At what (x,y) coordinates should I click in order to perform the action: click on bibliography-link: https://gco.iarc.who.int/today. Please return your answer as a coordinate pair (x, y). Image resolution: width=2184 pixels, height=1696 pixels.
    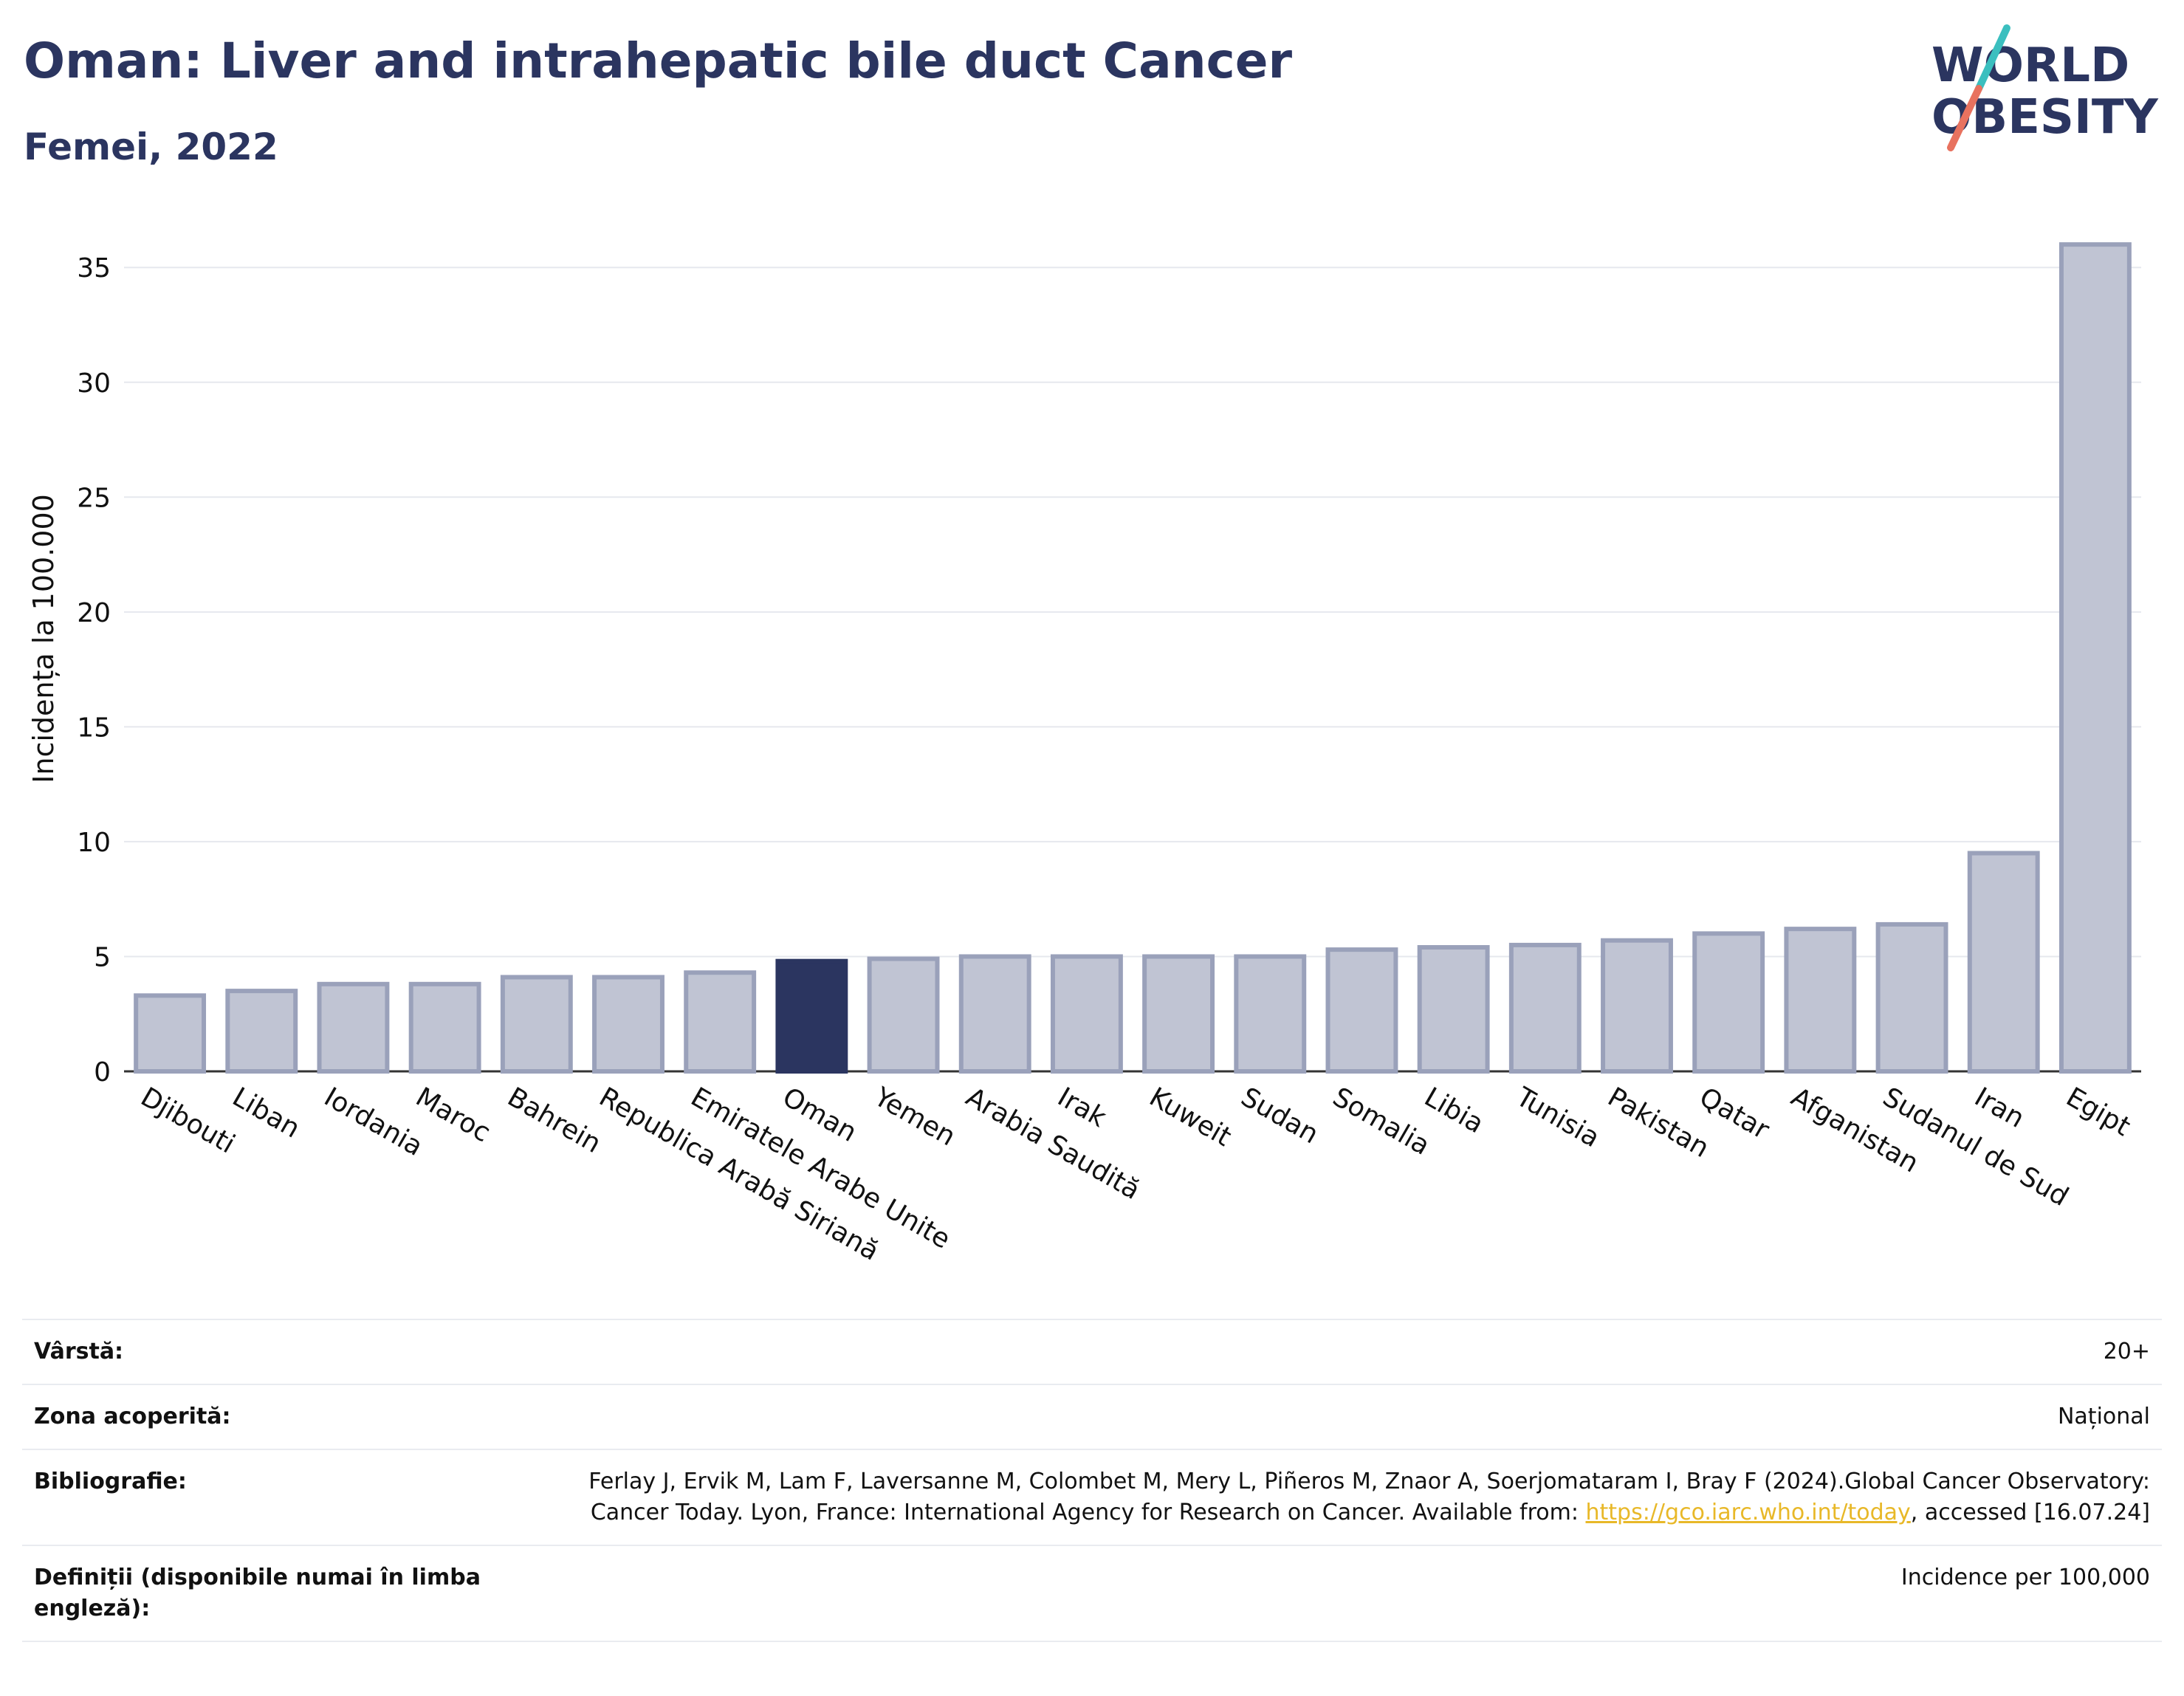
    Looking at the image, I should click on (1748, 1513).